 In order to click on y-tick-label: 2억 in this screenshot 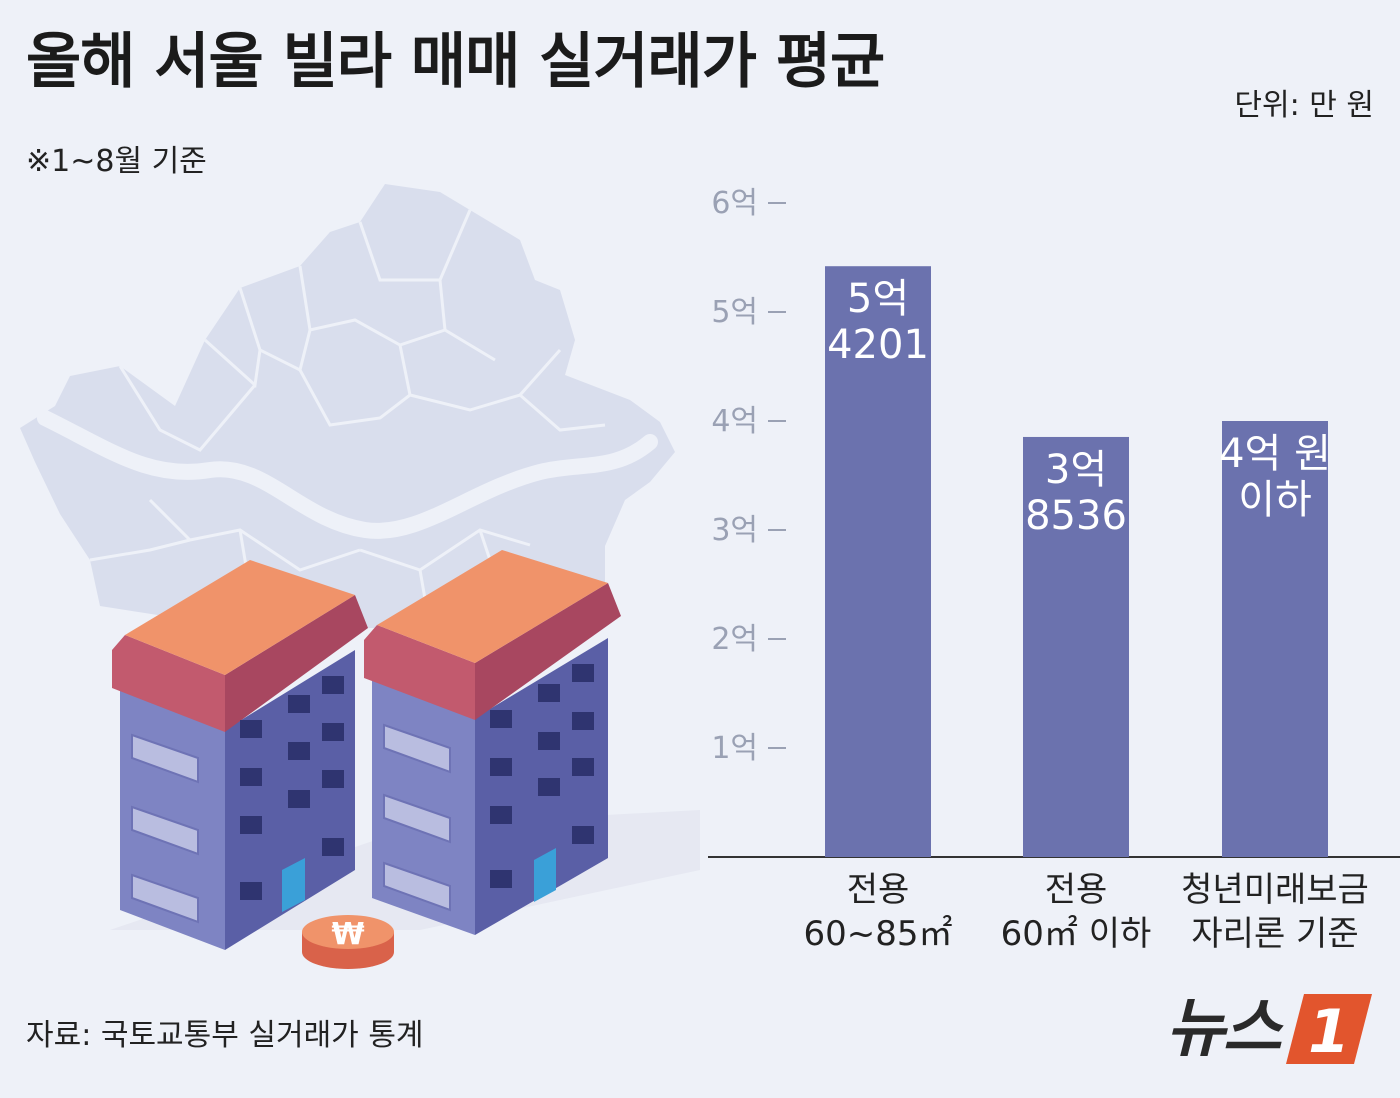, I will do `click(734, 639)`.